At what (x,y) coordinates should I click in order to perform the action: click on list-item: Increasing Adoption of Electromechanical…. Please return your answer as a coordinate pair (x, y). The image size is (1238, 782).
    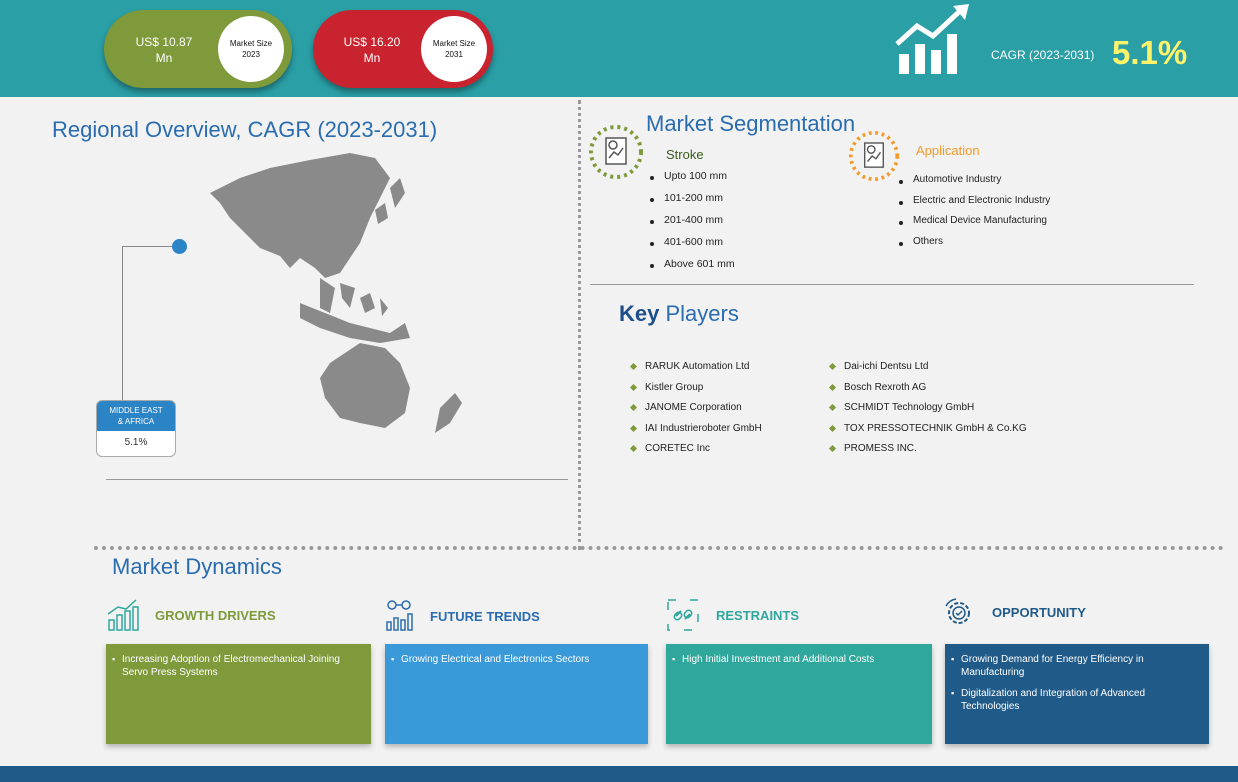
    Looking at the image, I should click on (236, 666).